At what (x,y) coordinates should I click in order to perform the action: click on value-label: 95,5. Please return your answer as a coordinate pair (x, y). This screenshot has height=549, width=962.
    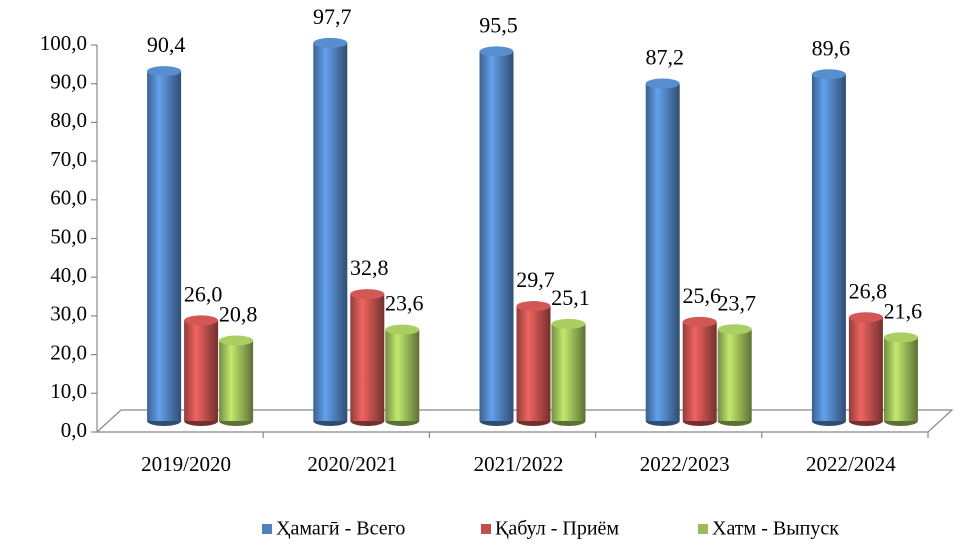
    Looking at the image, I should click on (498, 24).